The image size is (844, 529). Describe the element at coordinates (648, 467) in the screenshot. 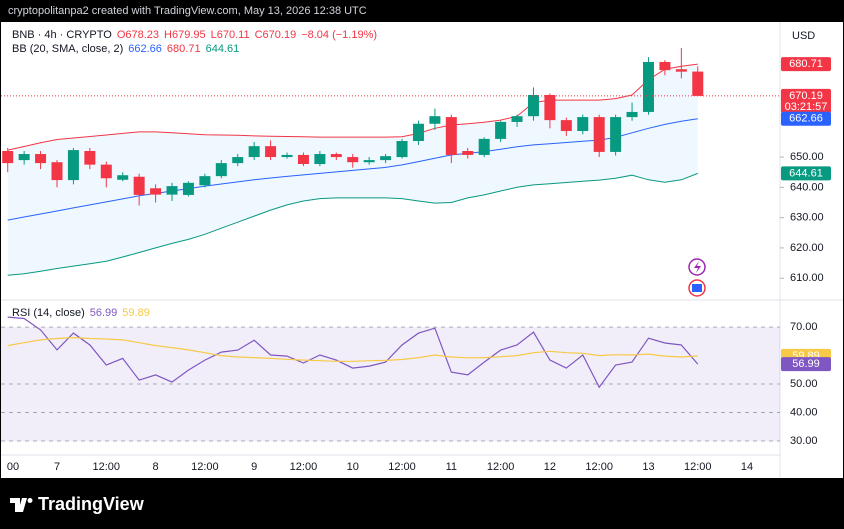

I see `x-tick-label: 13` at that location.